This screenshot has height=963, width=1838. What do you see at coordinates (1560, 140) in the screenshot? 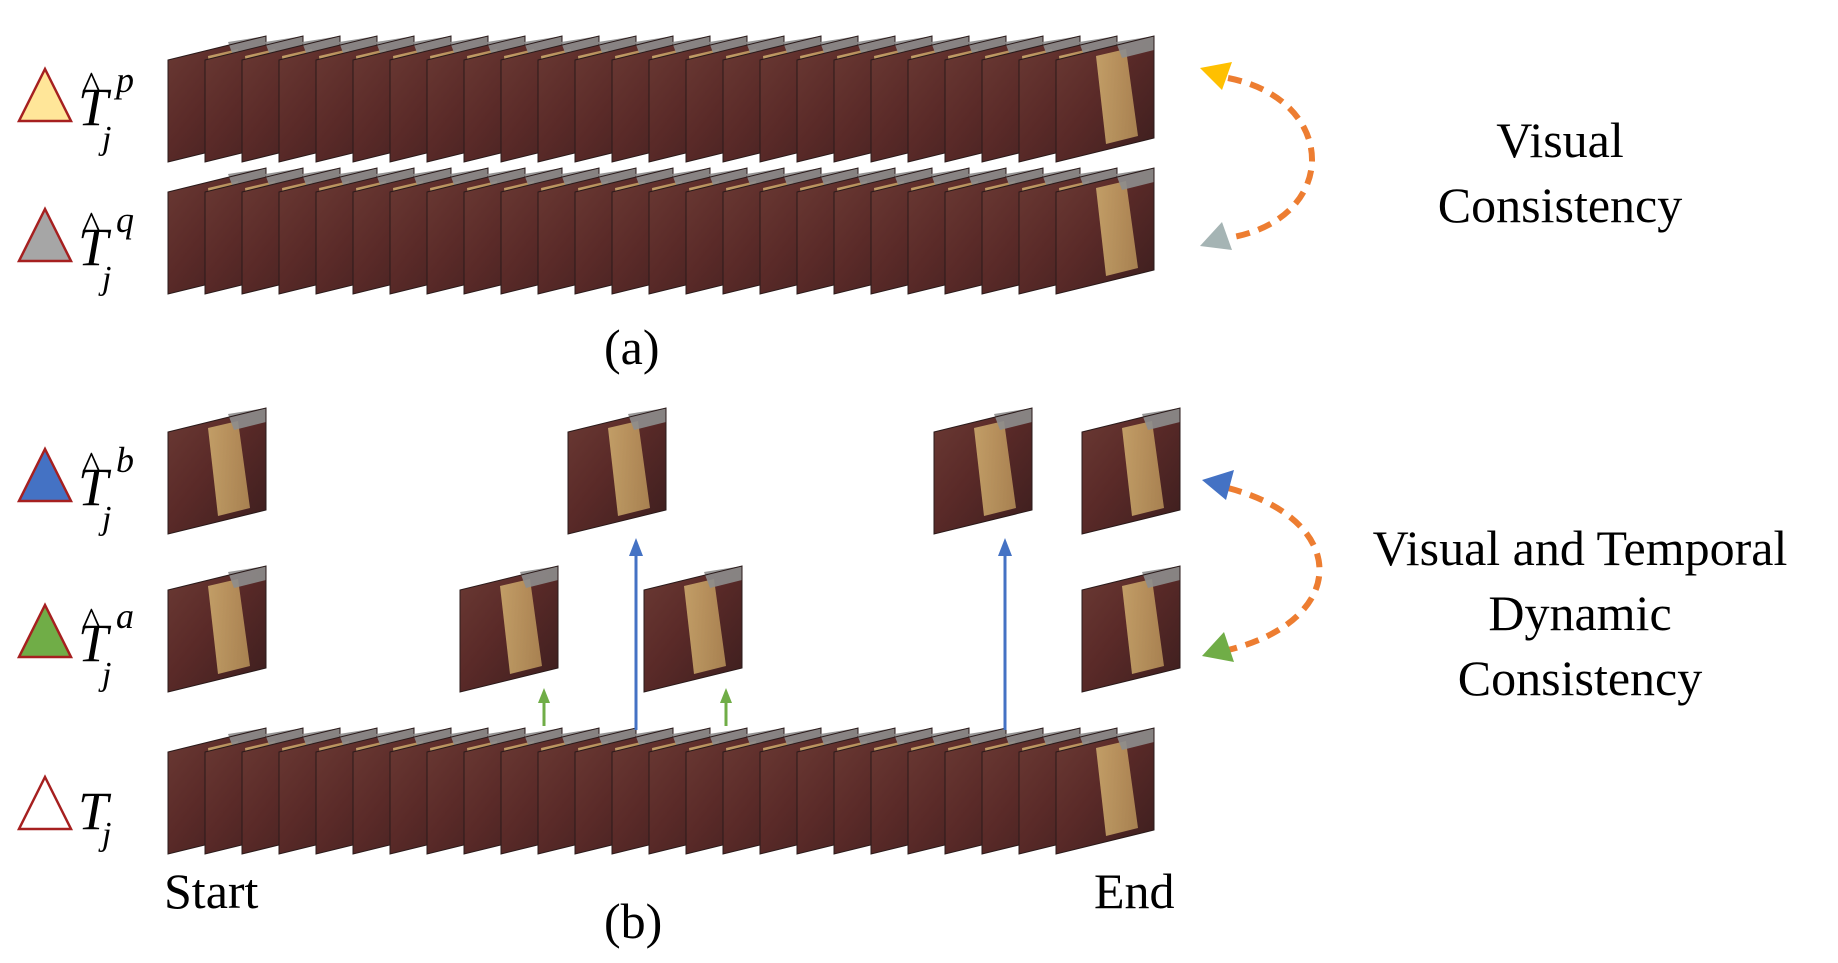
I see `visual-consistency-line1: Visual` at bounding box center [1560, 140].